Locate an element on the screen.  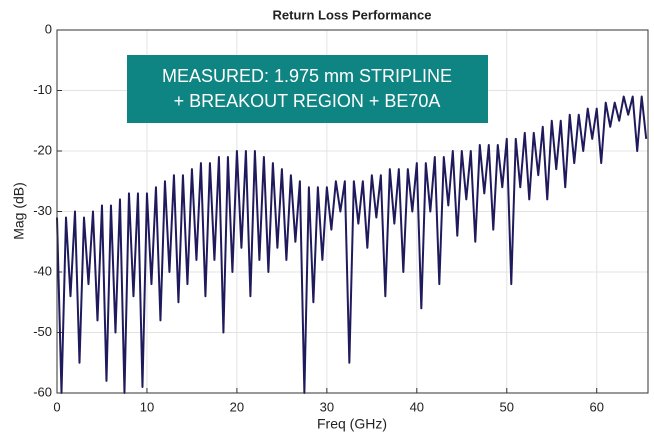
annotation-box is located at coordinates (307, 89).